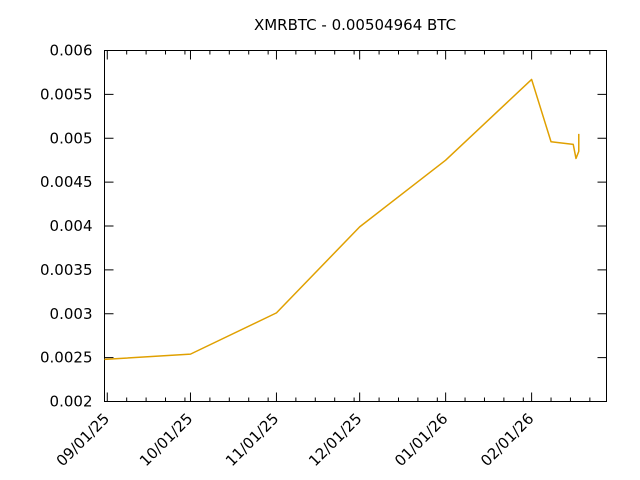 The image size is (640, 480). What do you see at coordinates (355, 25) in the screenshot?
I see `chart-title: XMRBTC - 0.00504964 BTC` at bounding box center [355, 25].